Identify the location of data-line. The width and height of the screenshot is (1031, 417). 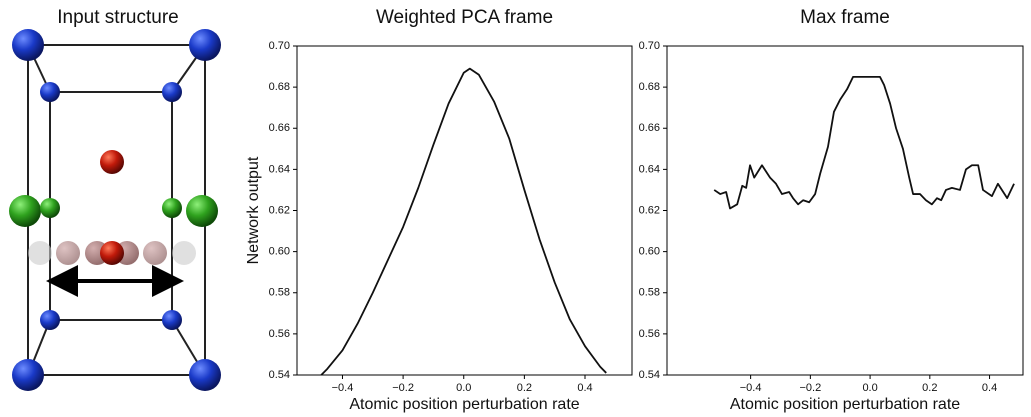
(864, 142).